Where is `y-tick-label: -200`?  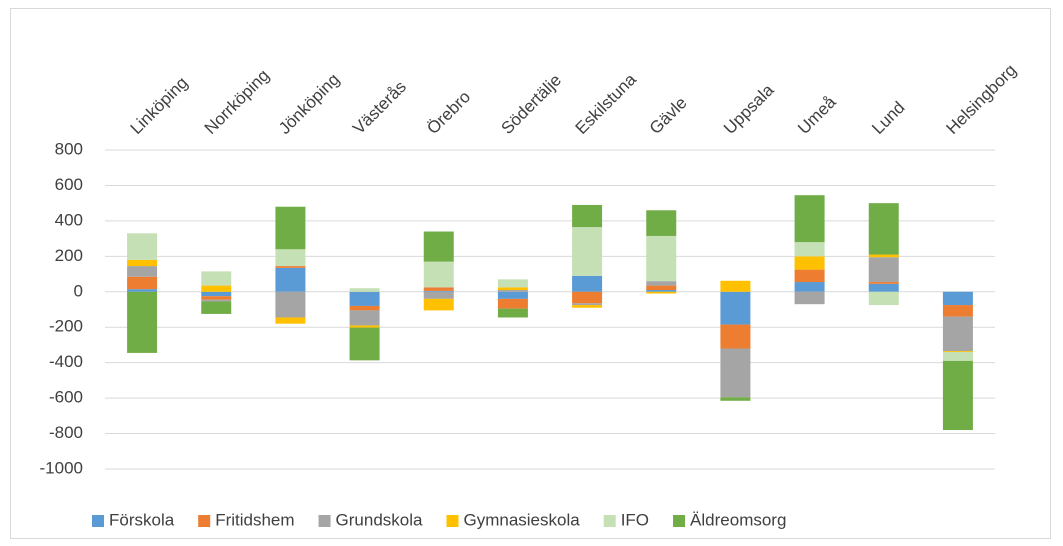
y-tick-label: -200 is located at coordinates (66, 326).